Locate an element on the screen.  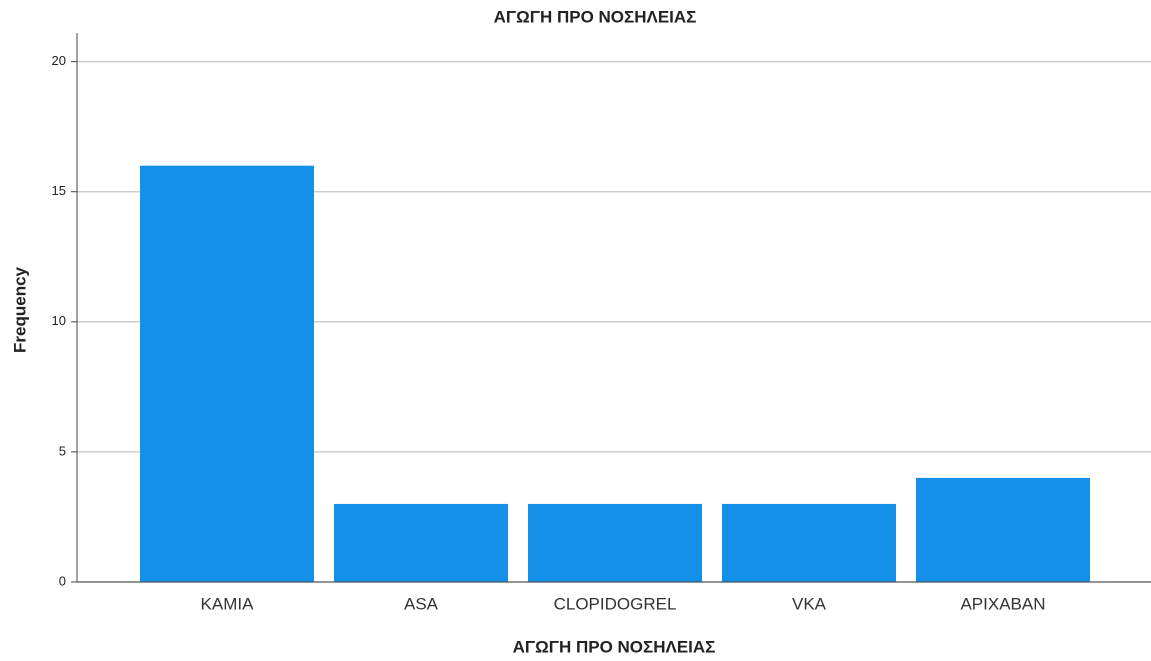
x-tick-label: VKA is located at coordinates (809, 603).